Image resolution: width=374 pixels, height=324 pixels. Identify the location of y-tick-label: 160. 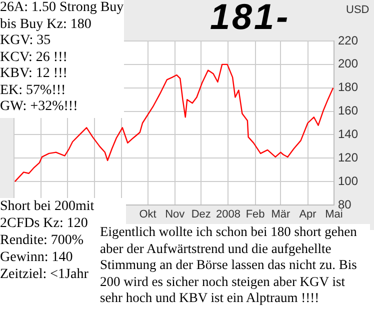
(348, 111).